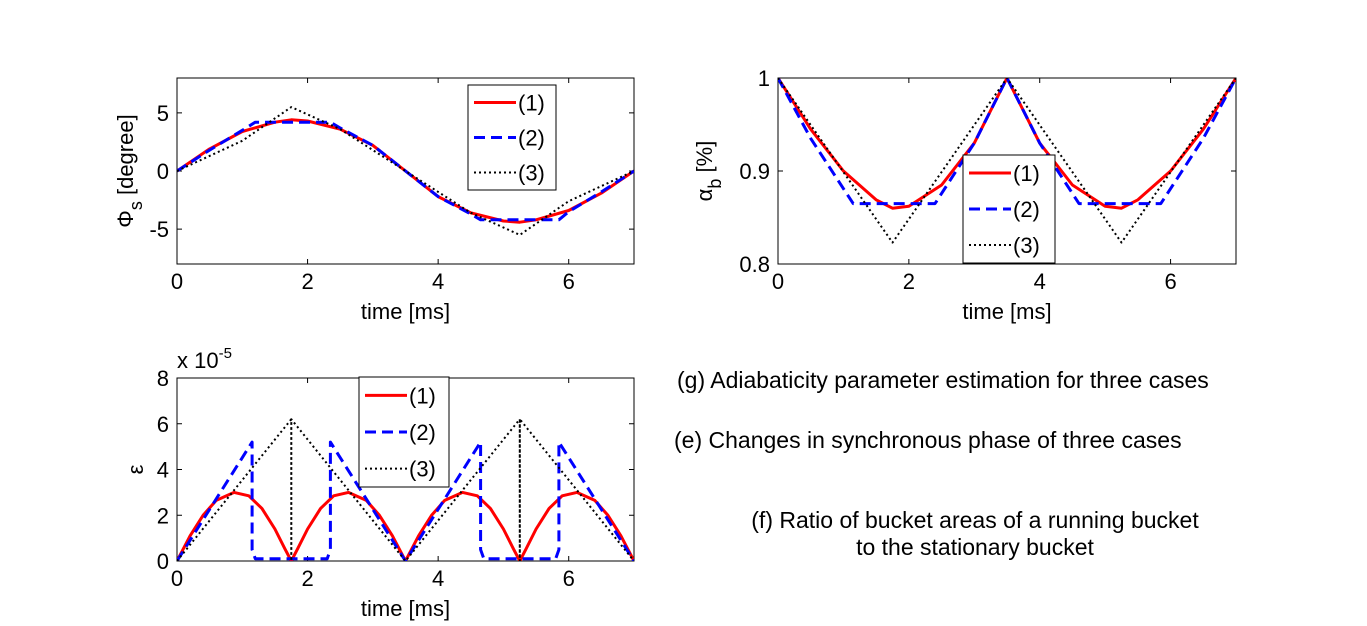  Describe the element at coordinates (163, 113) in the screenshot. I see `y-tick-label: 5` at that location.